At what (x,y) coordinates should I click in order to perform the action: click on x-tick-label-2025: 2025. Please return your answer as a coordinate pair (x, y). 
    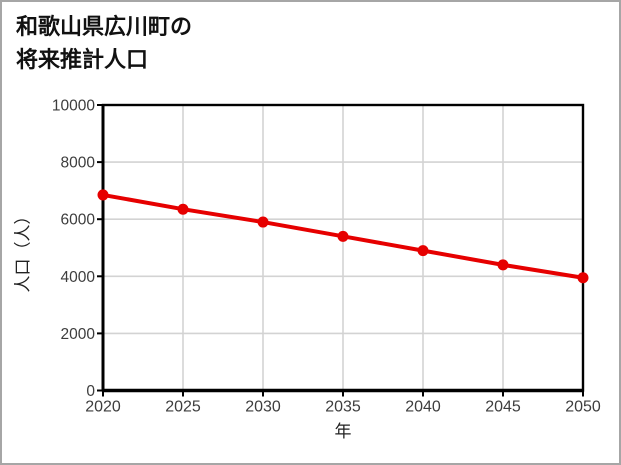
    Looking at the image, I should click on (183, 407).